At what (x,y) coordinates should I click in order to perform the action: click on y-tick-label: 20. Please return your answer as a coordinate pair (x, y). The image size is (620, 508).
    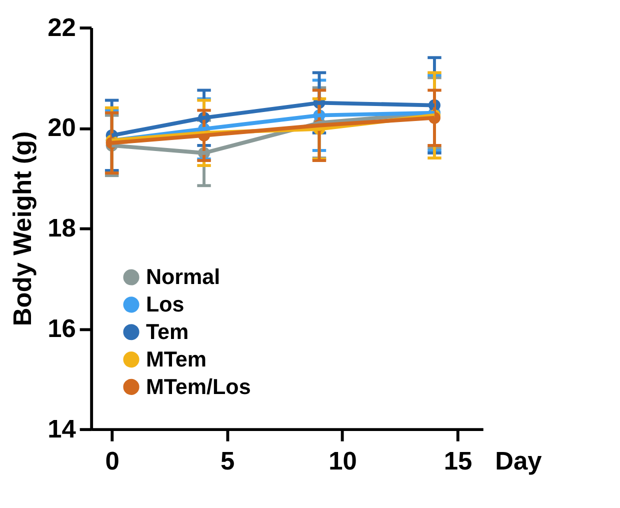
    Looking at the image, I should click on (62, 128).